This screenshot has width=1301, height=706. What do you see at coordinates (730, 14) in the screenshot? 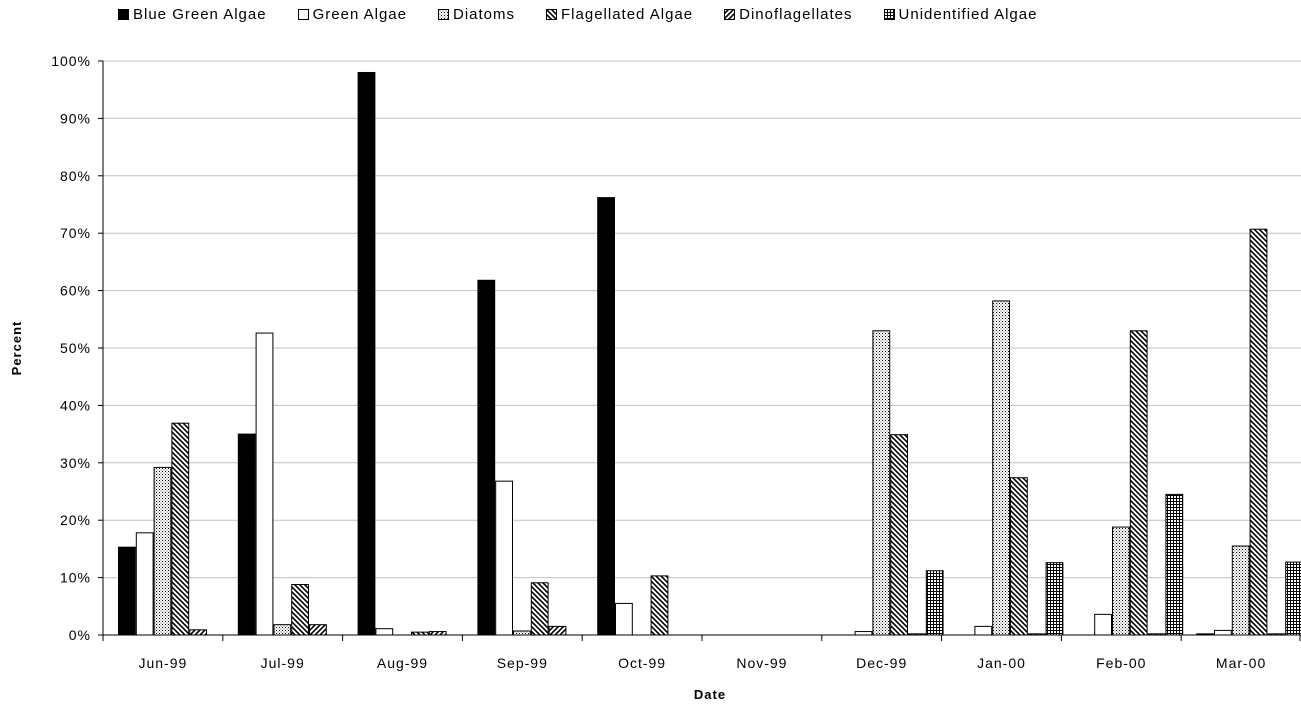
I see `legend-swatch-forward-diagonal` at bounding box center [730, 14].